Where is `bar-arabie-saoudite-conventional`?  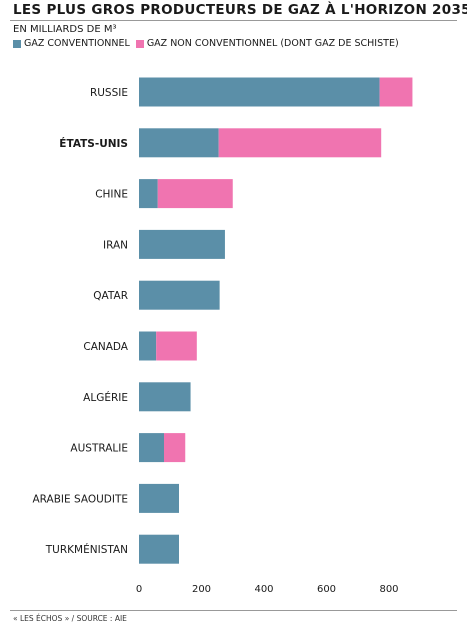
bar-arabie-saoudite-conventional is located at coordinates (159, 498).